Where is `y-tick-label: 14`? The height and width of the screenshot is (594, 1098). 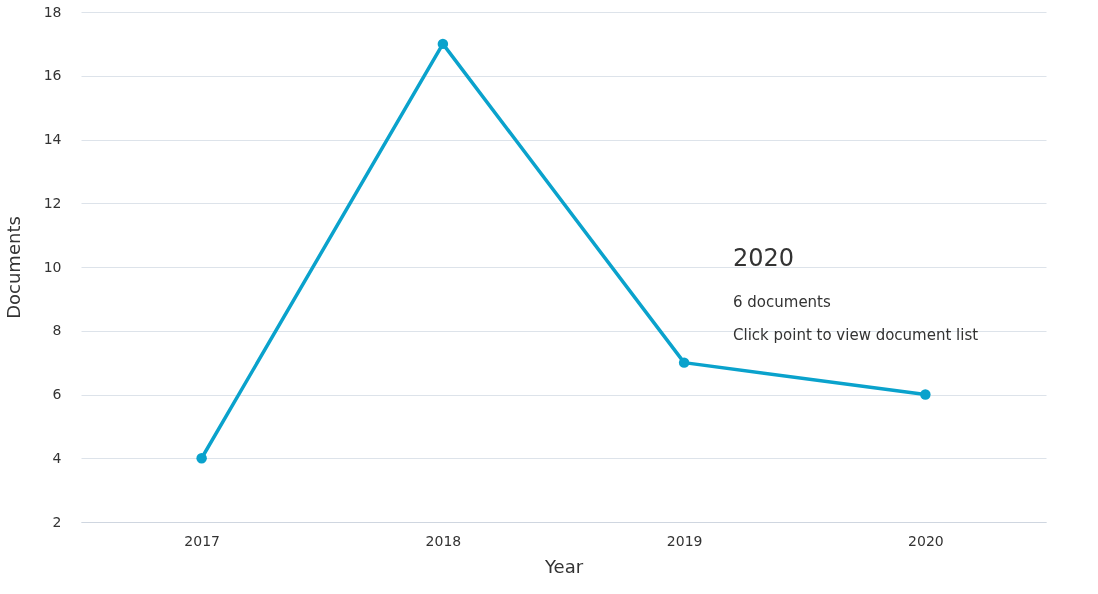
y-tick-label: 14 is located at coordinates (52, 139).